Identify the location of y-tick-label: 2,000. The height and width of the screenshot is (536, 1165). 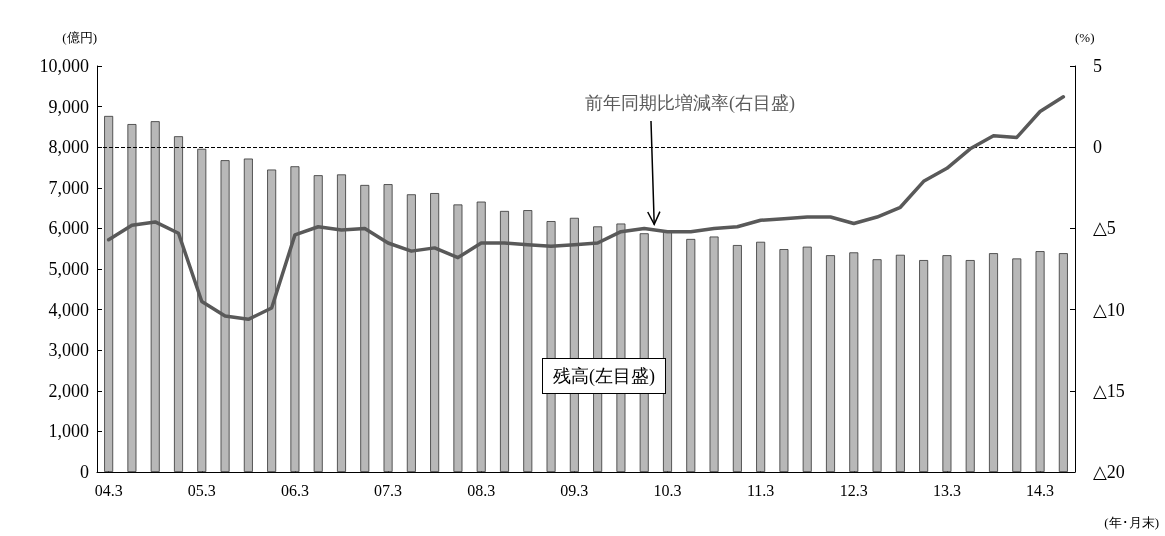
(68, 390).